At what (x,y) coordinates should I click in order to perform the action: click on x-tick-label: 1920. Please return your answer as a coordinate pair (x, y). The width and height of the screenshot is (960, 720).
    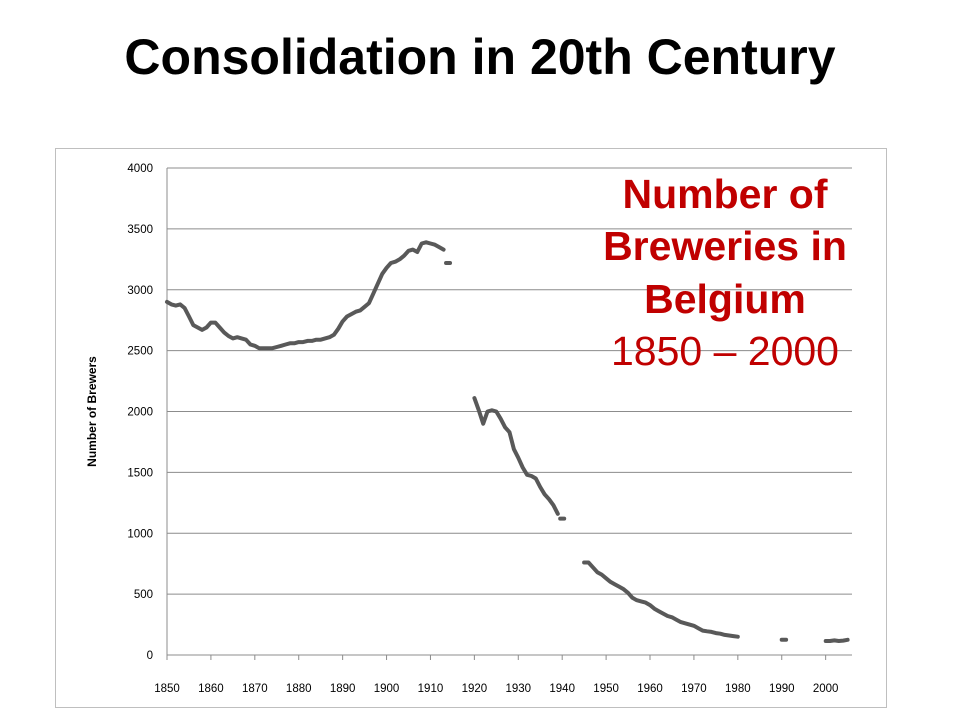
    Looking at the image, I should click on (475, 689).